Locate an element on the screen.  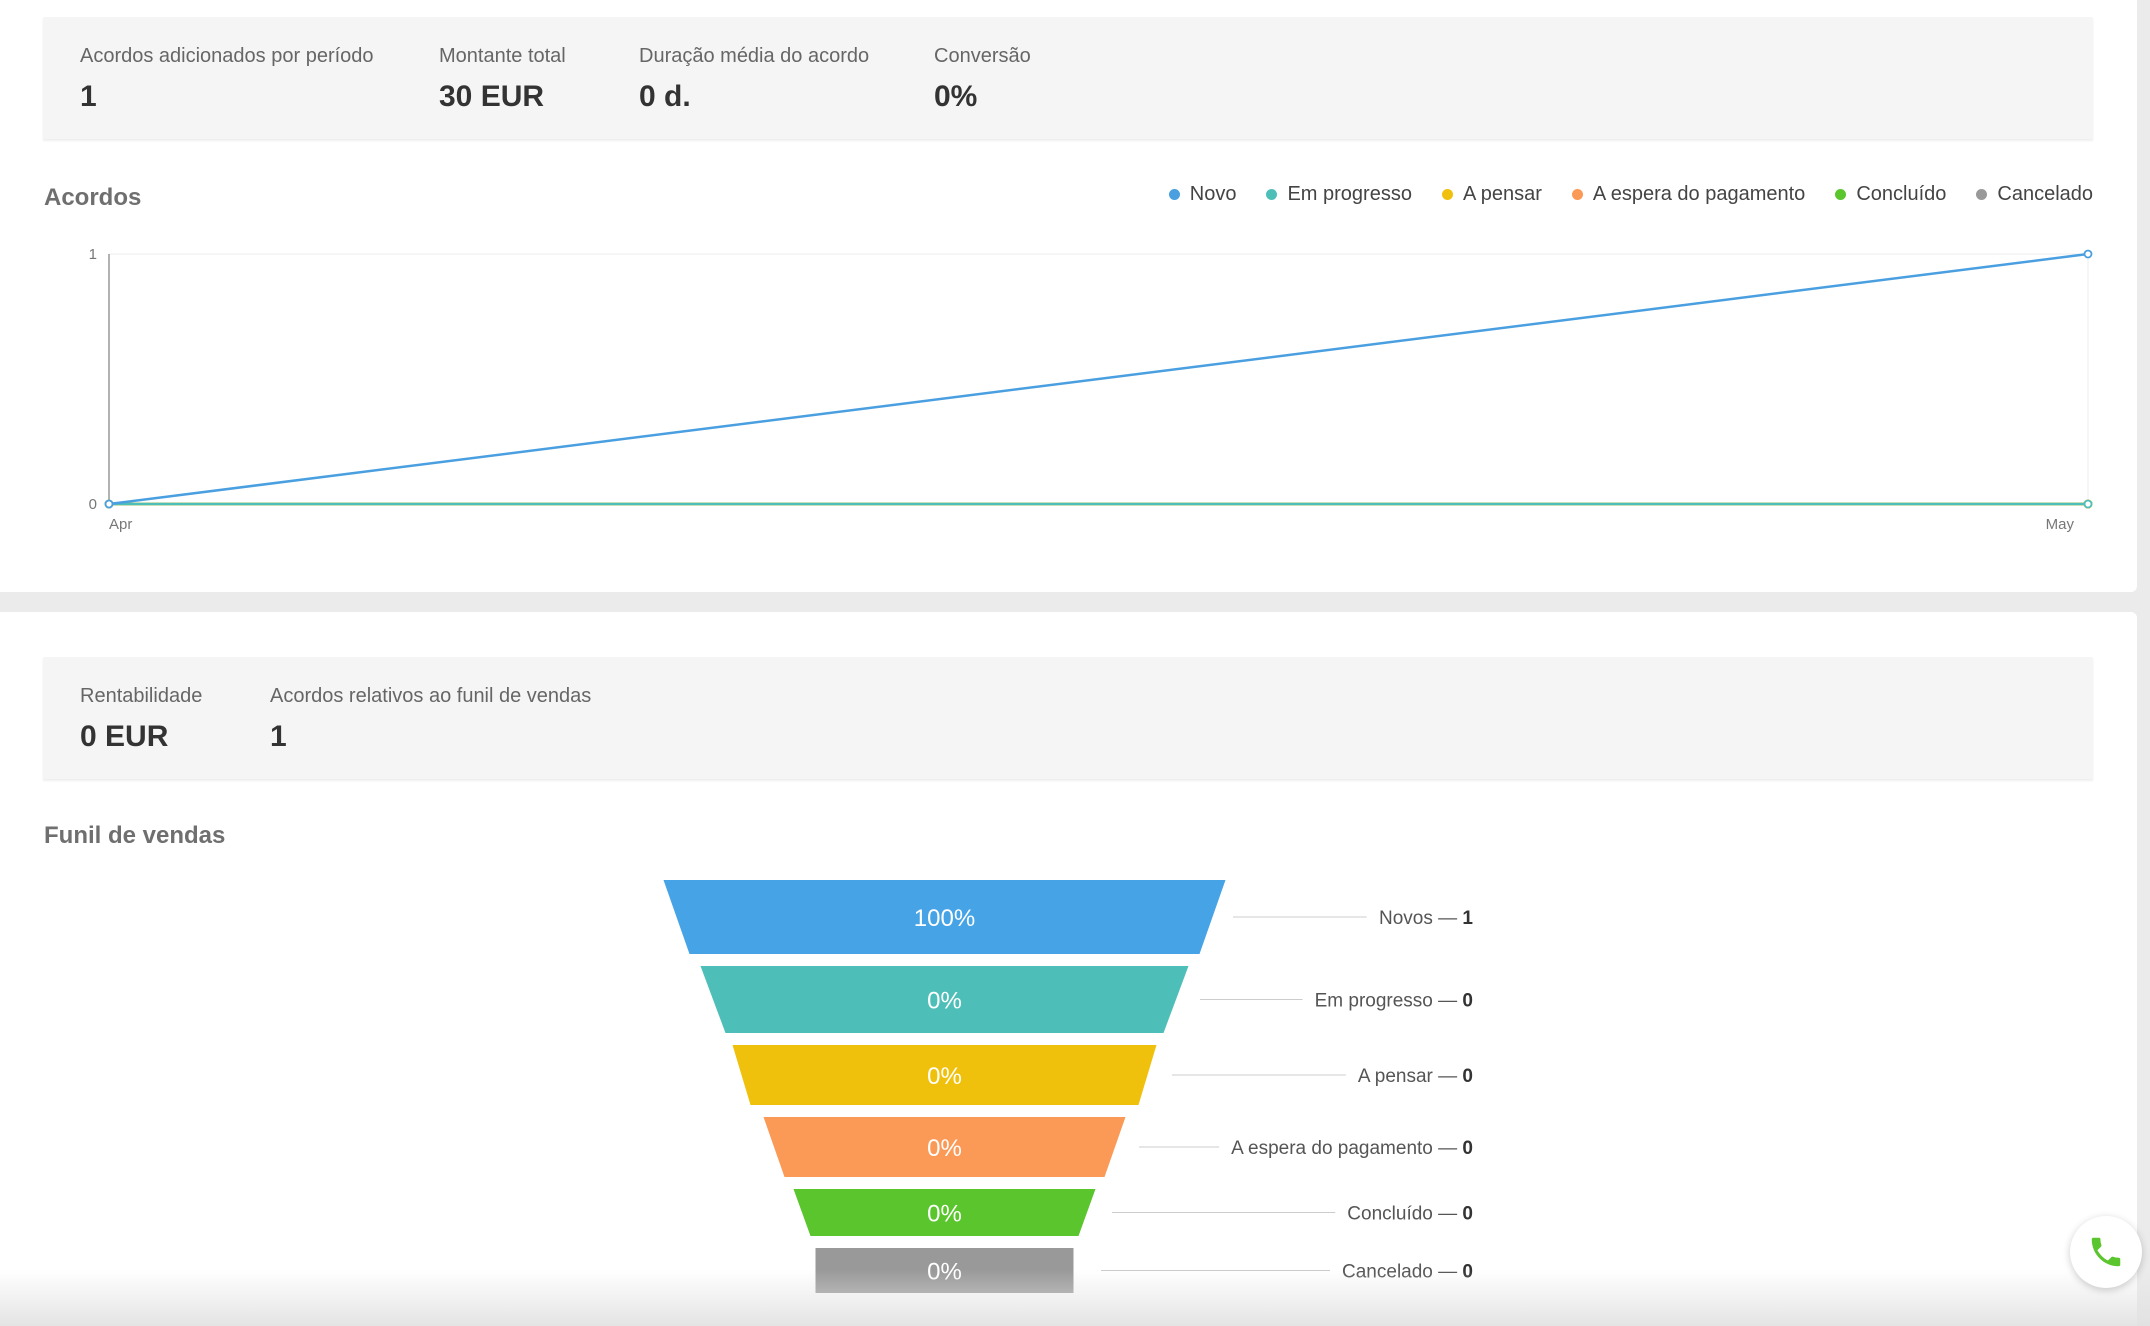
stat-average-duration: Duração média do acordo 0 d. is located at coordinates (754, 79).